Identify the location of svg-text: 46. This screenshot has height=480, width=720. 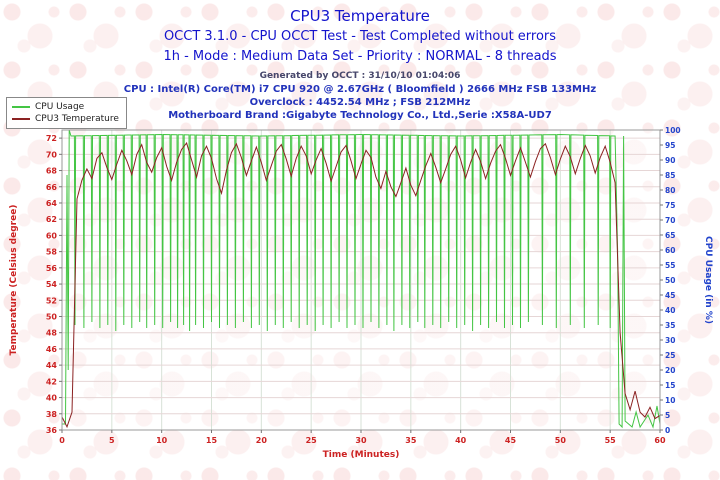
(52, 349).